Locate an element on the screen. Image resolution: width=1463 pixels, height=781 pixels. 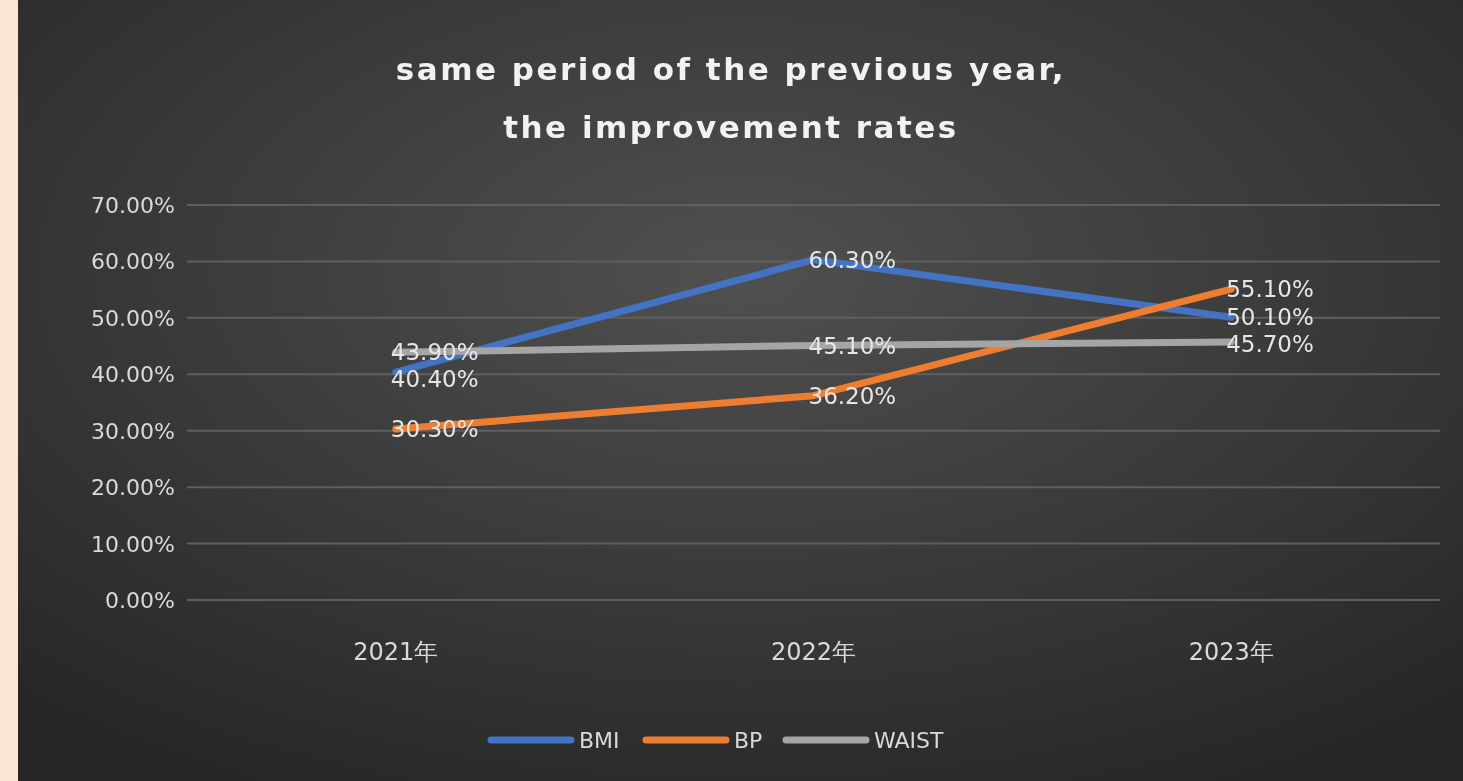
data-label: 36.20% is located at coordinates (852, 395).